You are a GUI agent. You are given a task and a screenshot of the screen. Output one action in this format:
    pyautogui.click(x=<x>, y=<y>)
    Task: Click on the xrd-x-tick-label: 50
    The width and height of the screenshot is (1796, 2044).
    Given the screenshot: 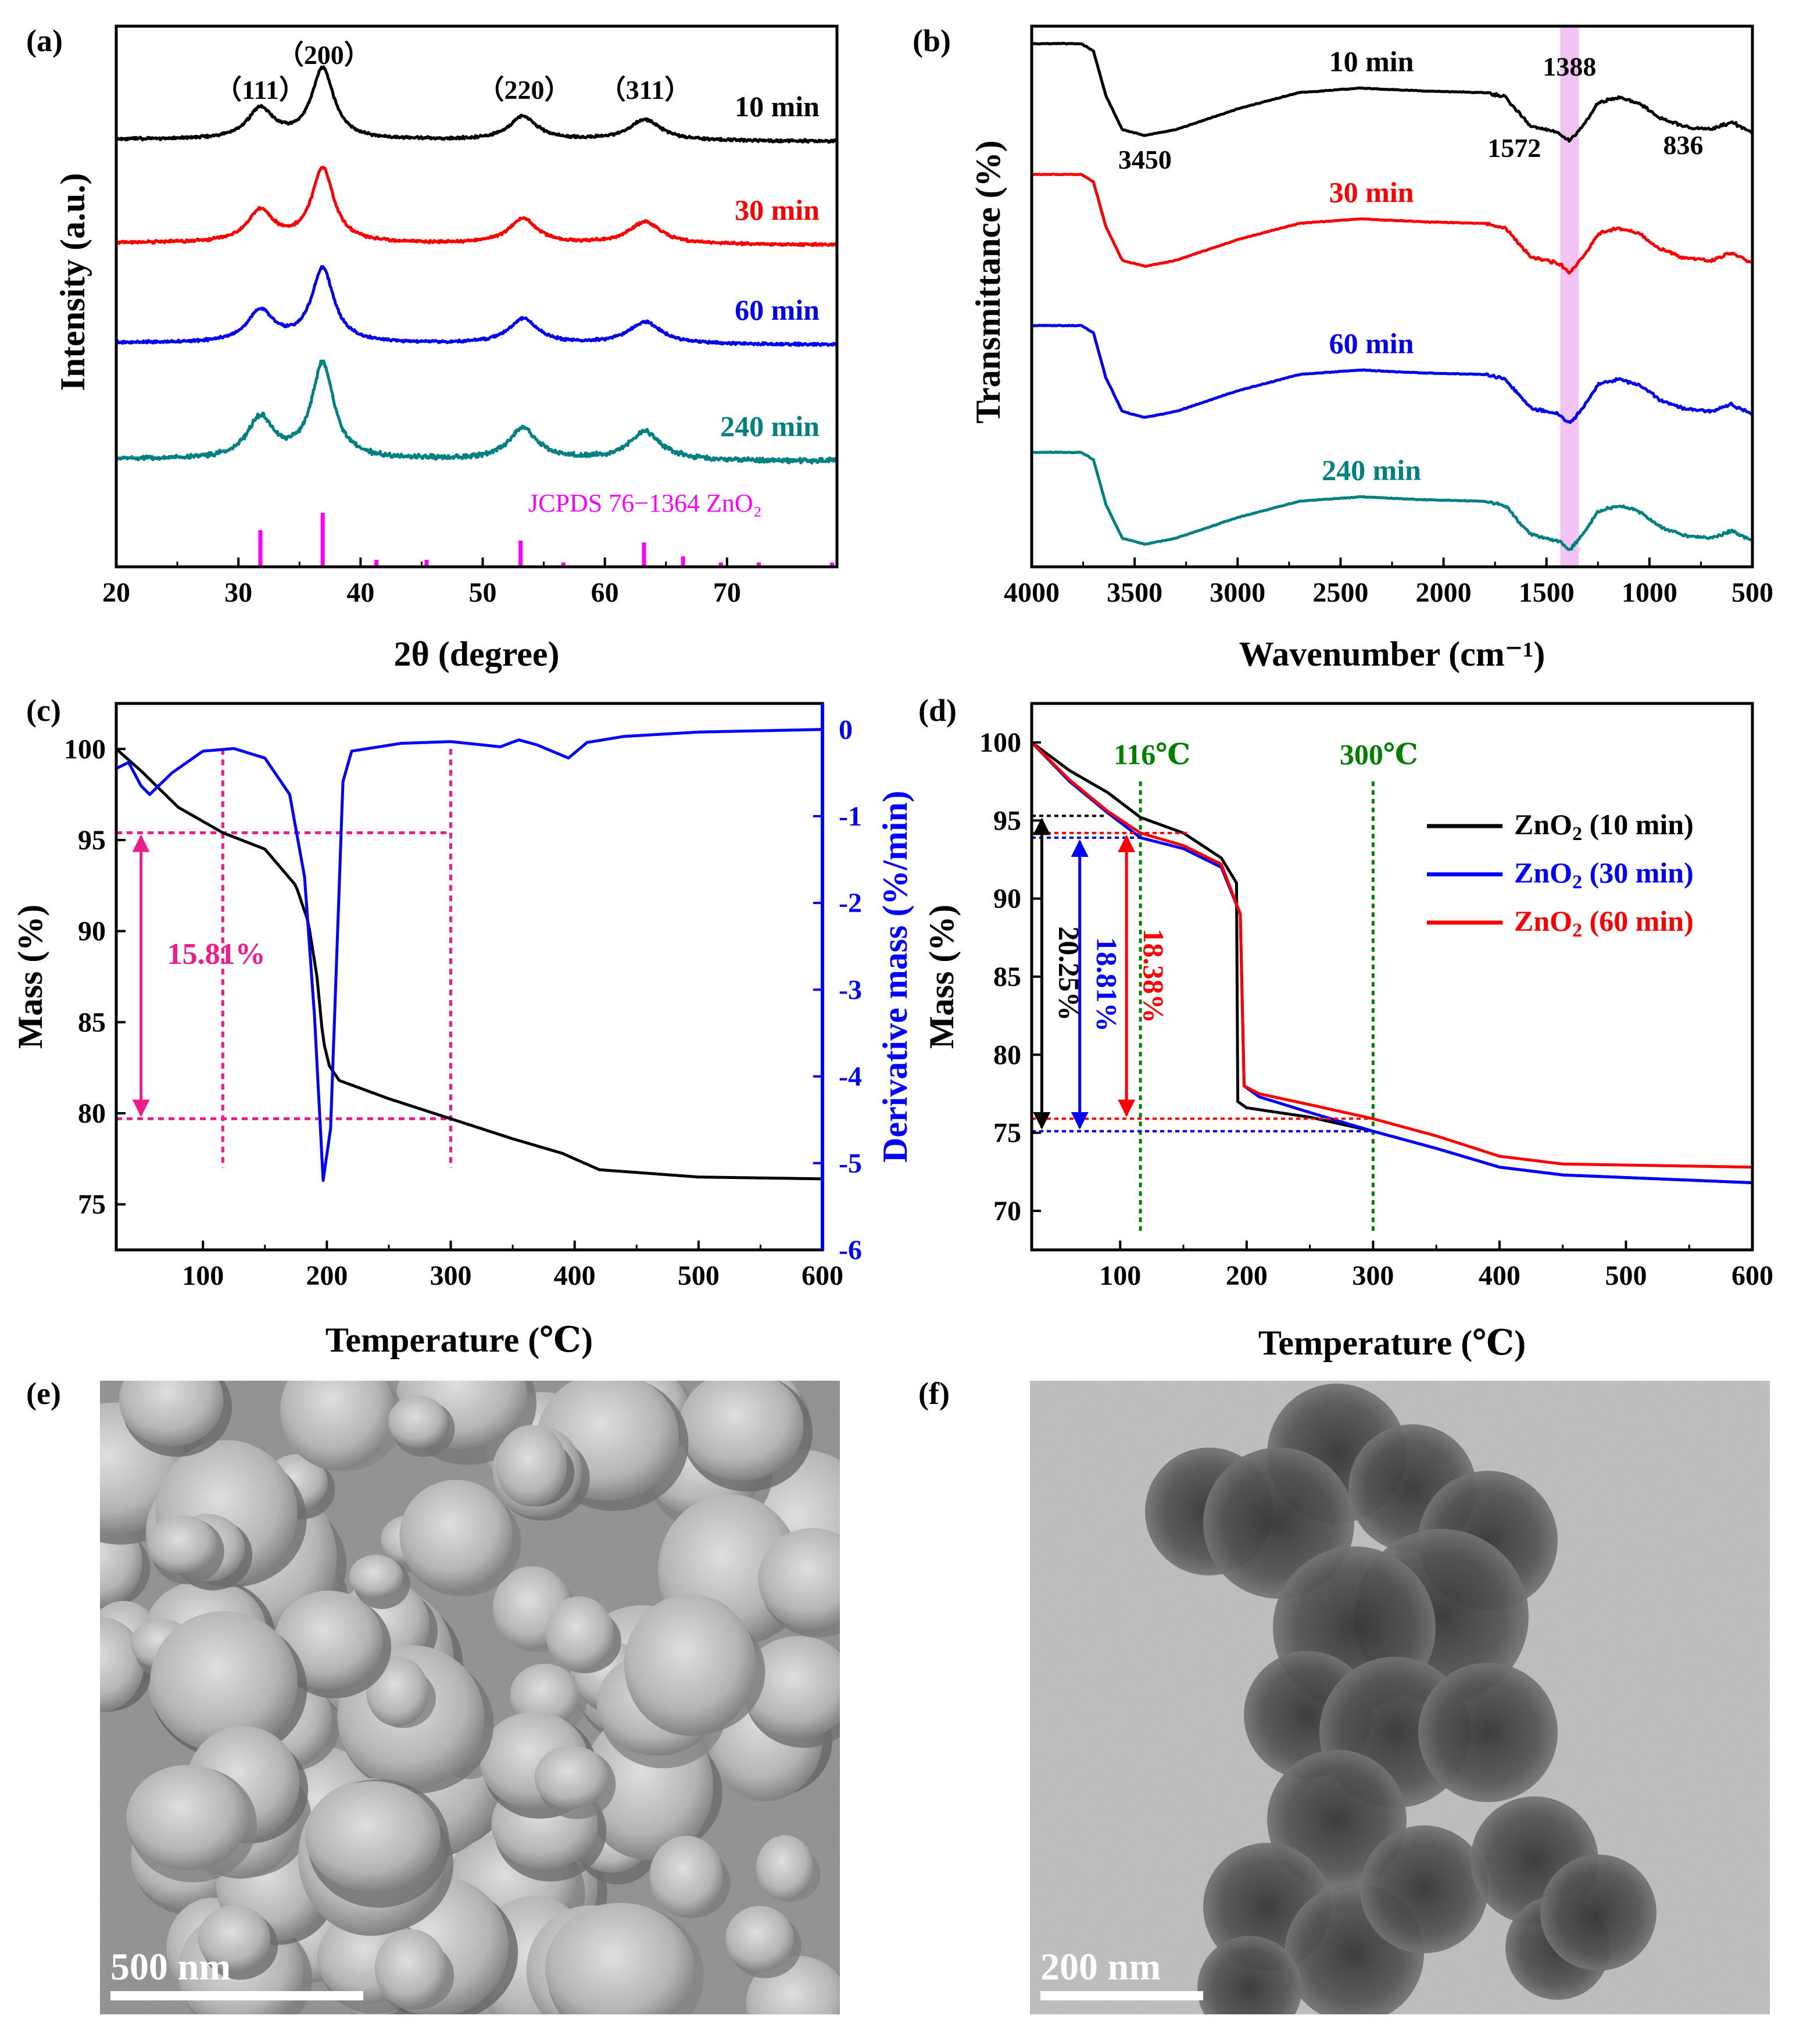 What is the action you would take?
    pyautogui.click(x=483, y=592)
    